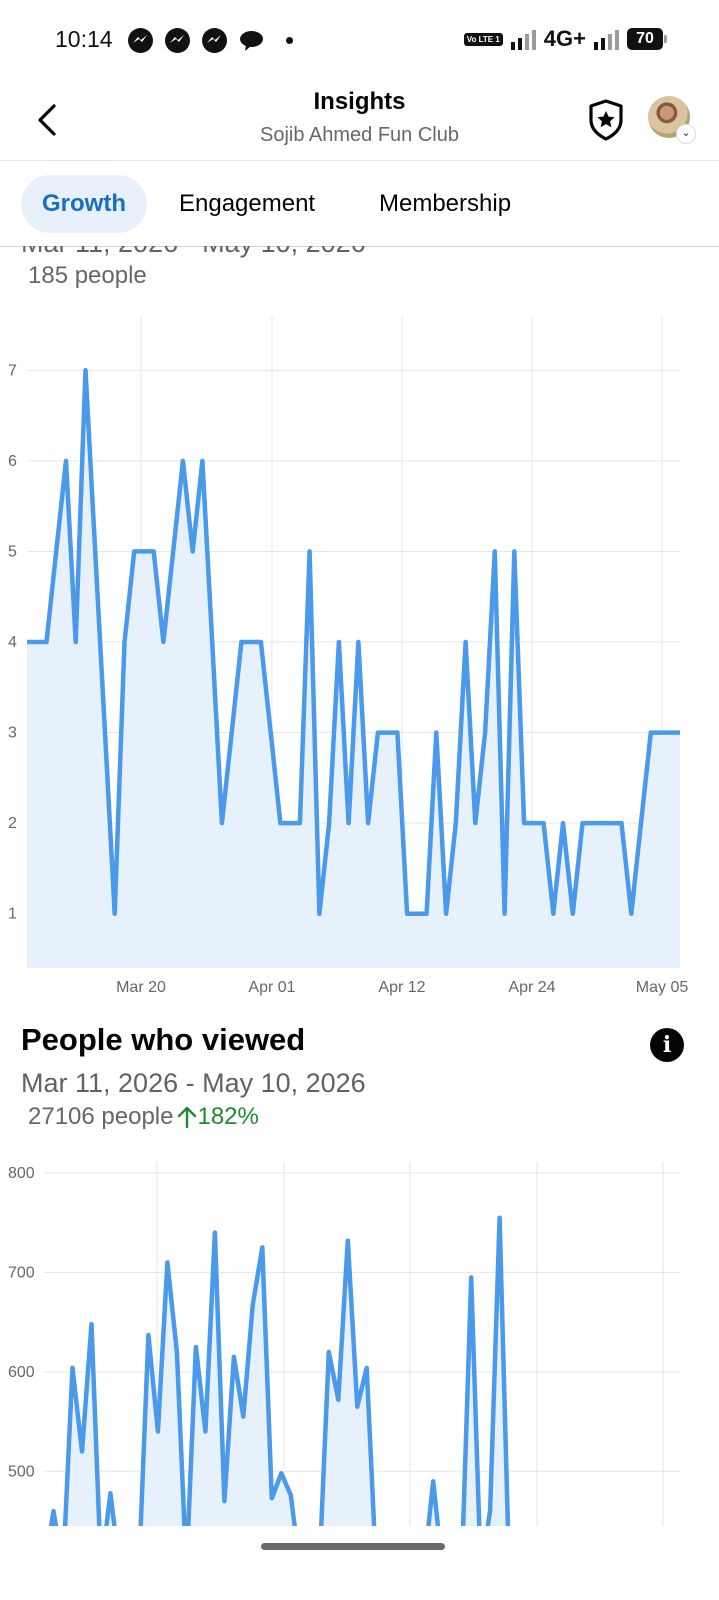 The width and height of the screenshot is (719, 1600). Describe the element at coordinates (483, 39) in the screenshot. I see `volte-icon: Vo LTE 1` at that location.